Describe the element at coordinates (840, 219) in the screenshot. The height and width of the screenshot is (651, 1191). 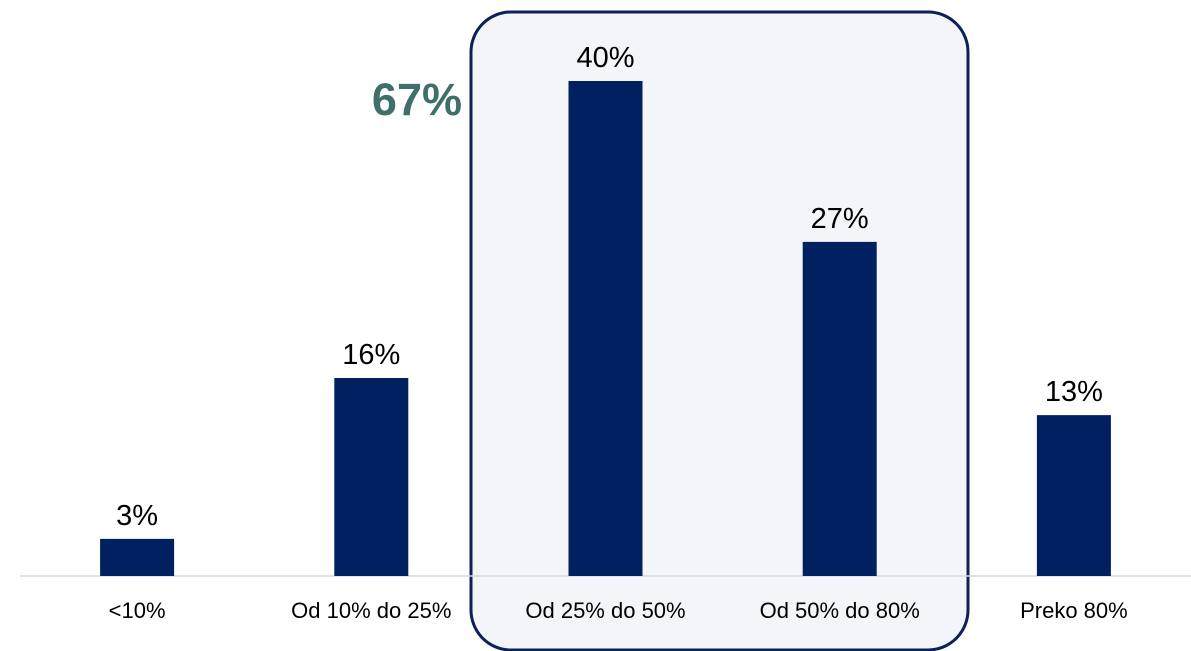
I see `value-label-3: 27%` at that location.